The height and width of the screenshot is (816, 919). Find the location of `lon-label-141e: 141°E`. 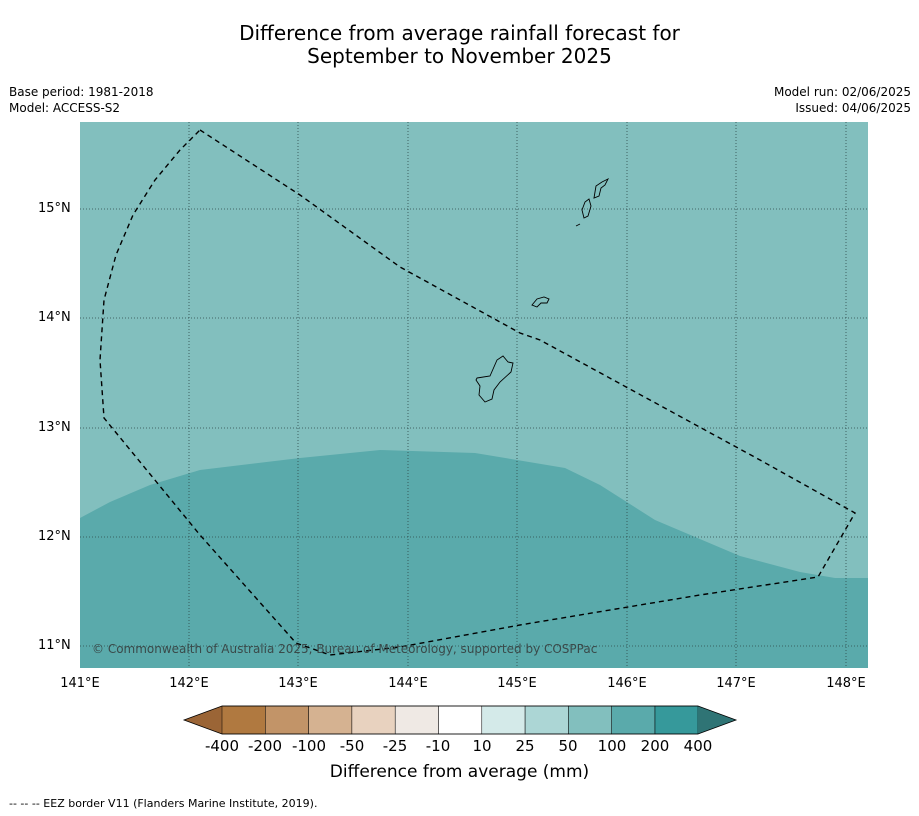

lon-label-141e: 141°E is located at coordinates (80, 683).